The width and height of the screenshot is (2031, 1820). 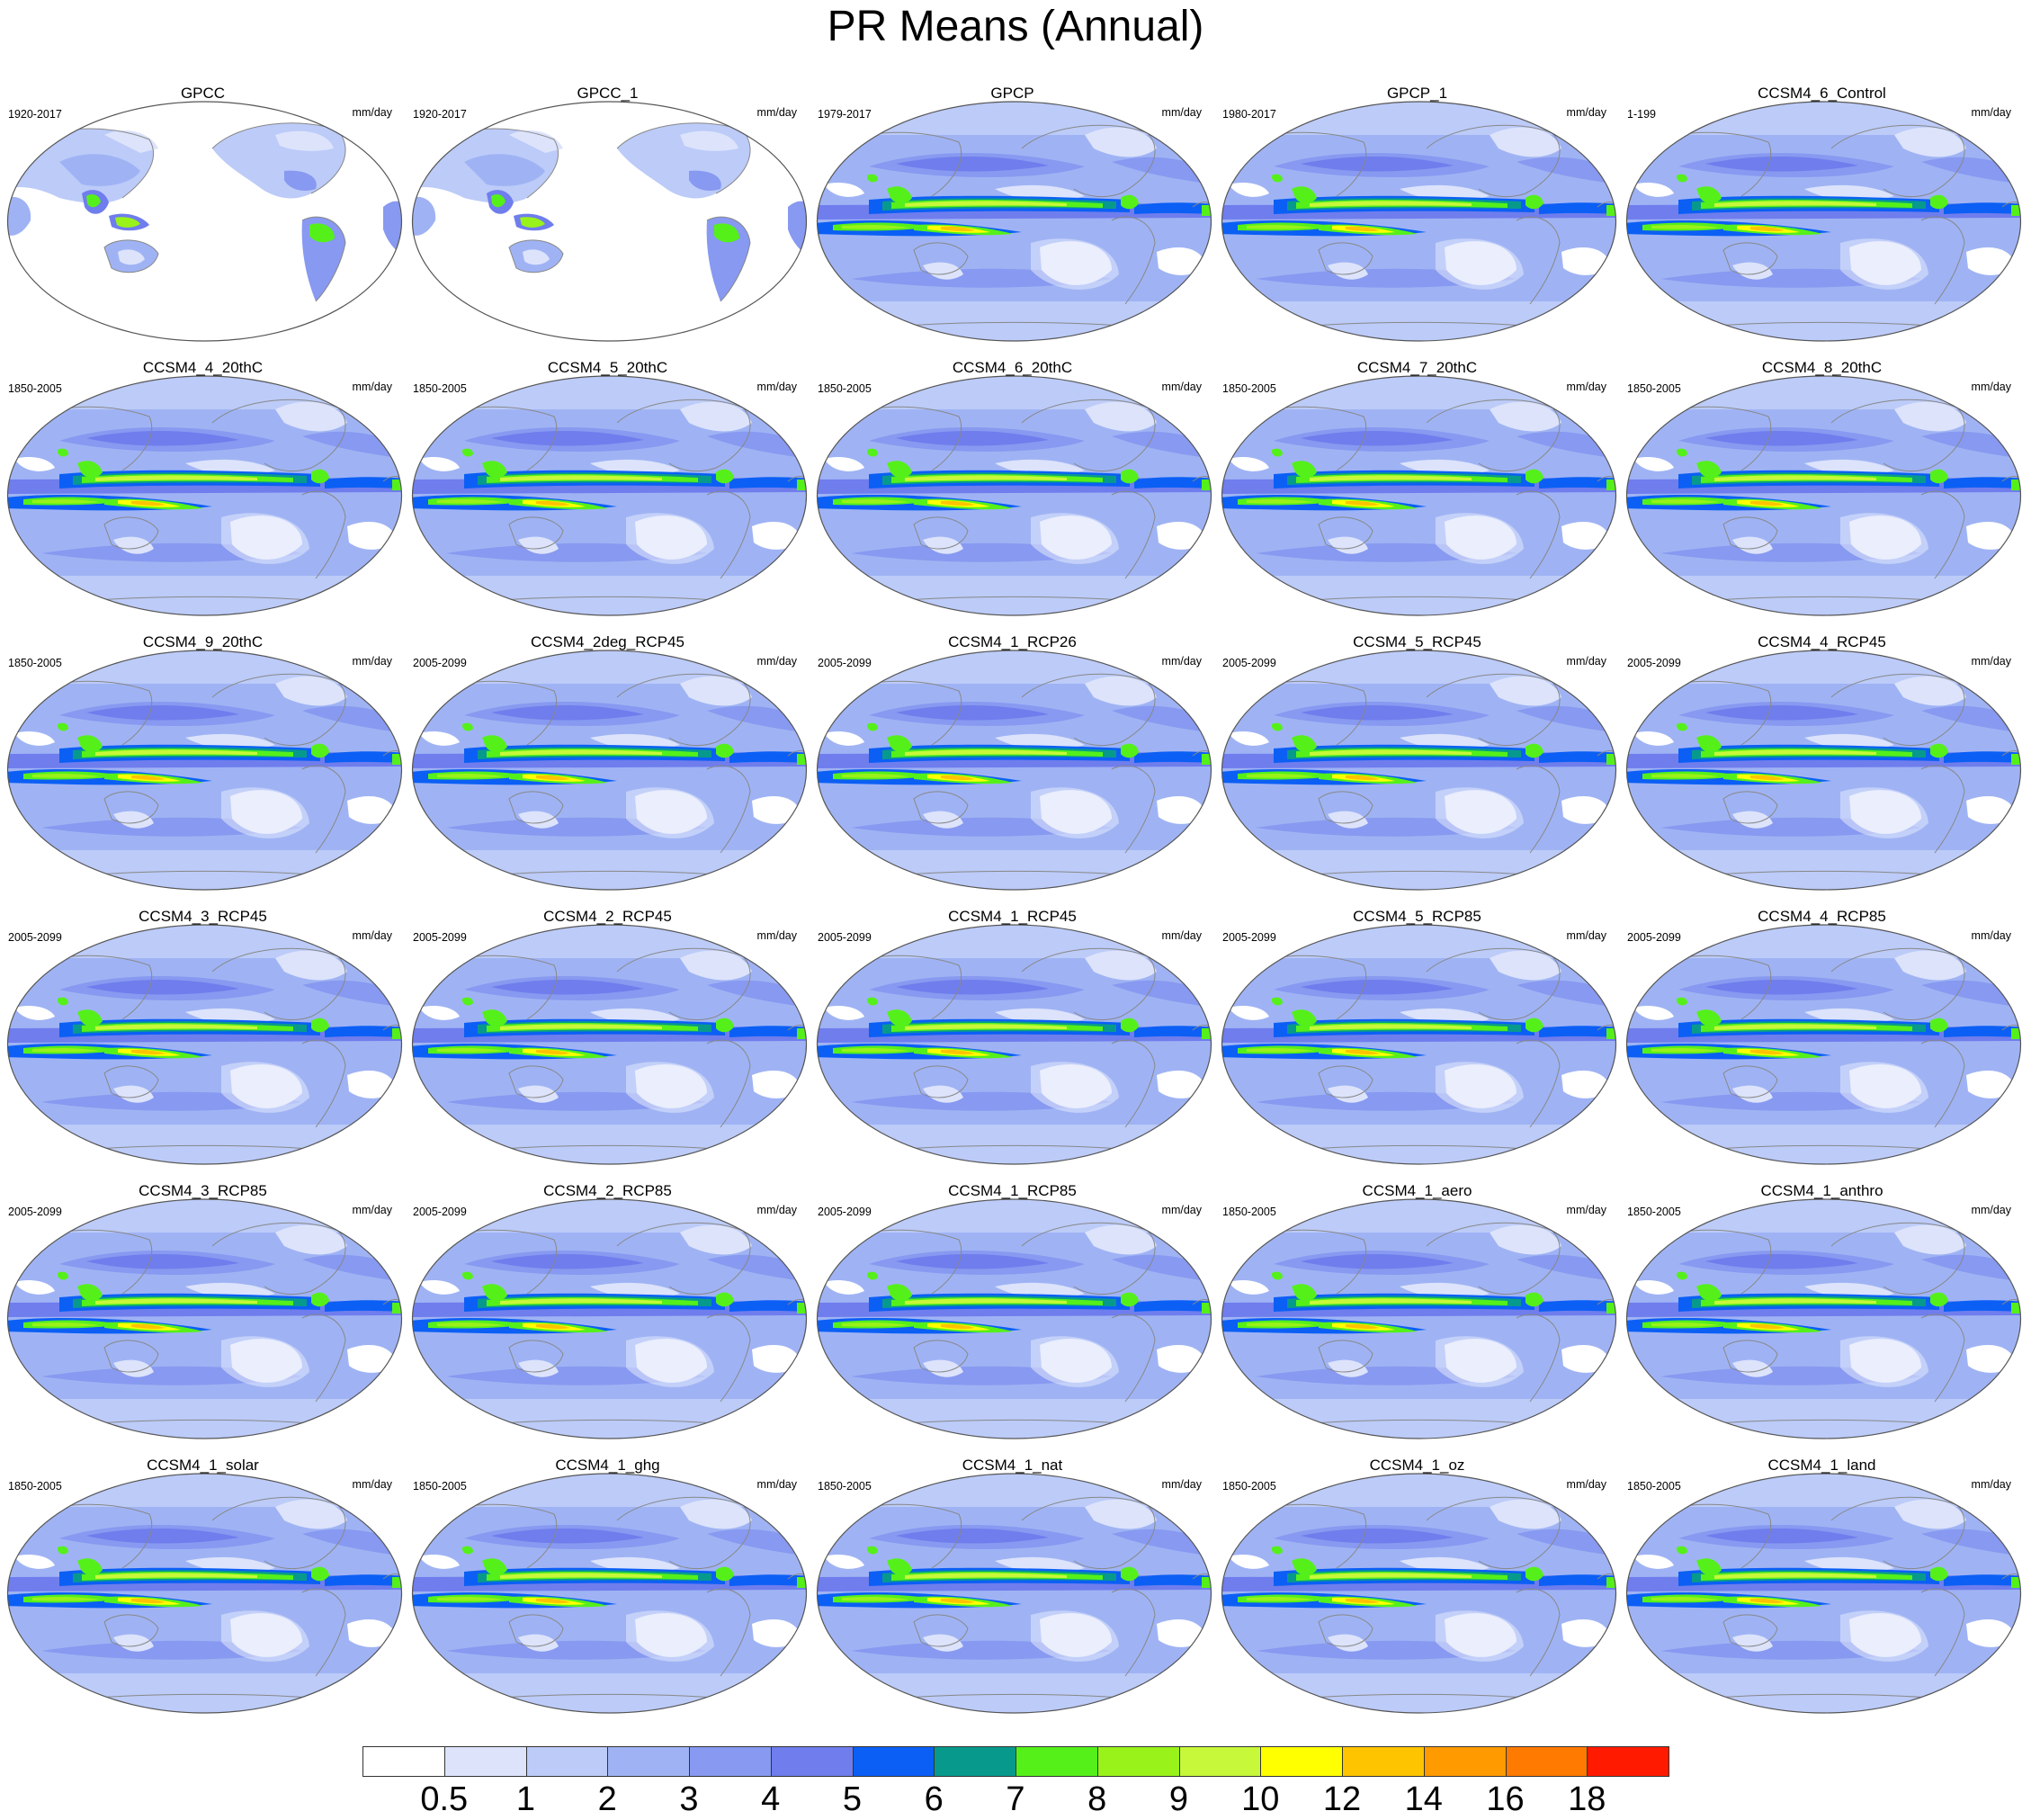 I want to click on map-panel: CCSM4_5_RCP45 2005-2099 mm/day, so click(x=1417, y=756).